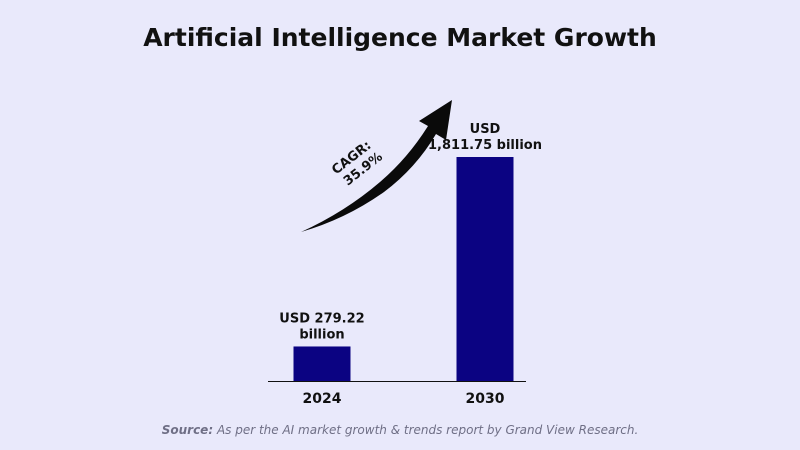  I want to click on cagr-arrow-shaft, so click(376, 166).